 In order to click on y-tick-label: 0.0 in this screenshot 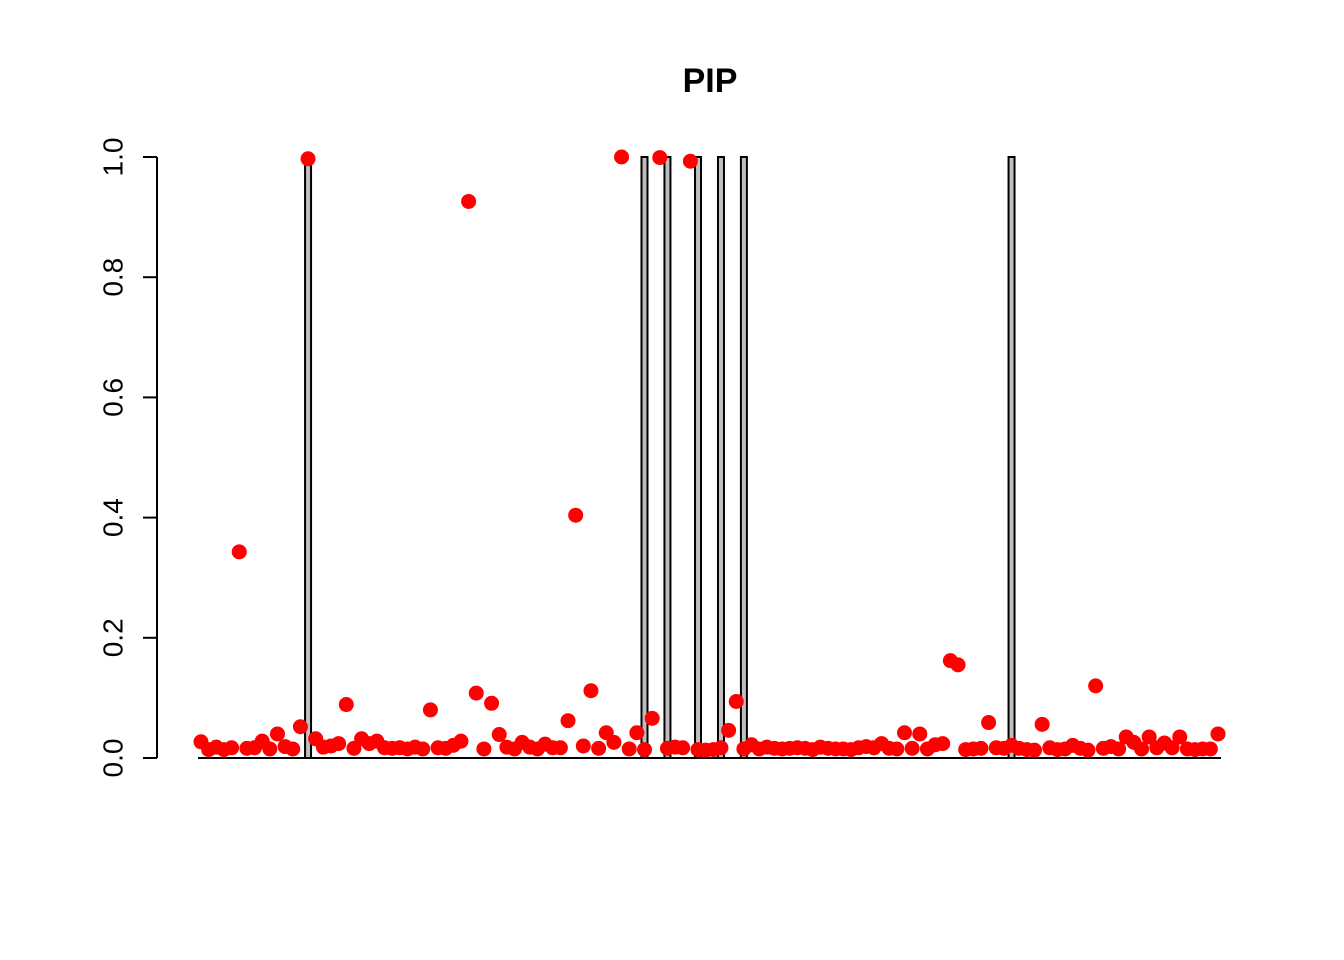, I will do `click(113, 758)`.